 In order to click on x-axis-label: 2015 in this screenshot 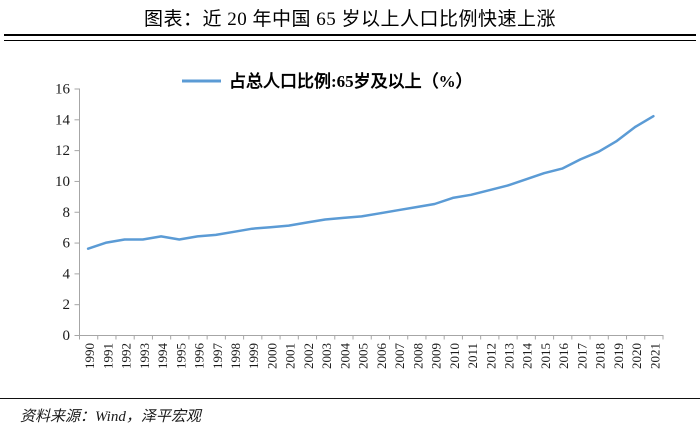, I will do `click(545, 356)`.